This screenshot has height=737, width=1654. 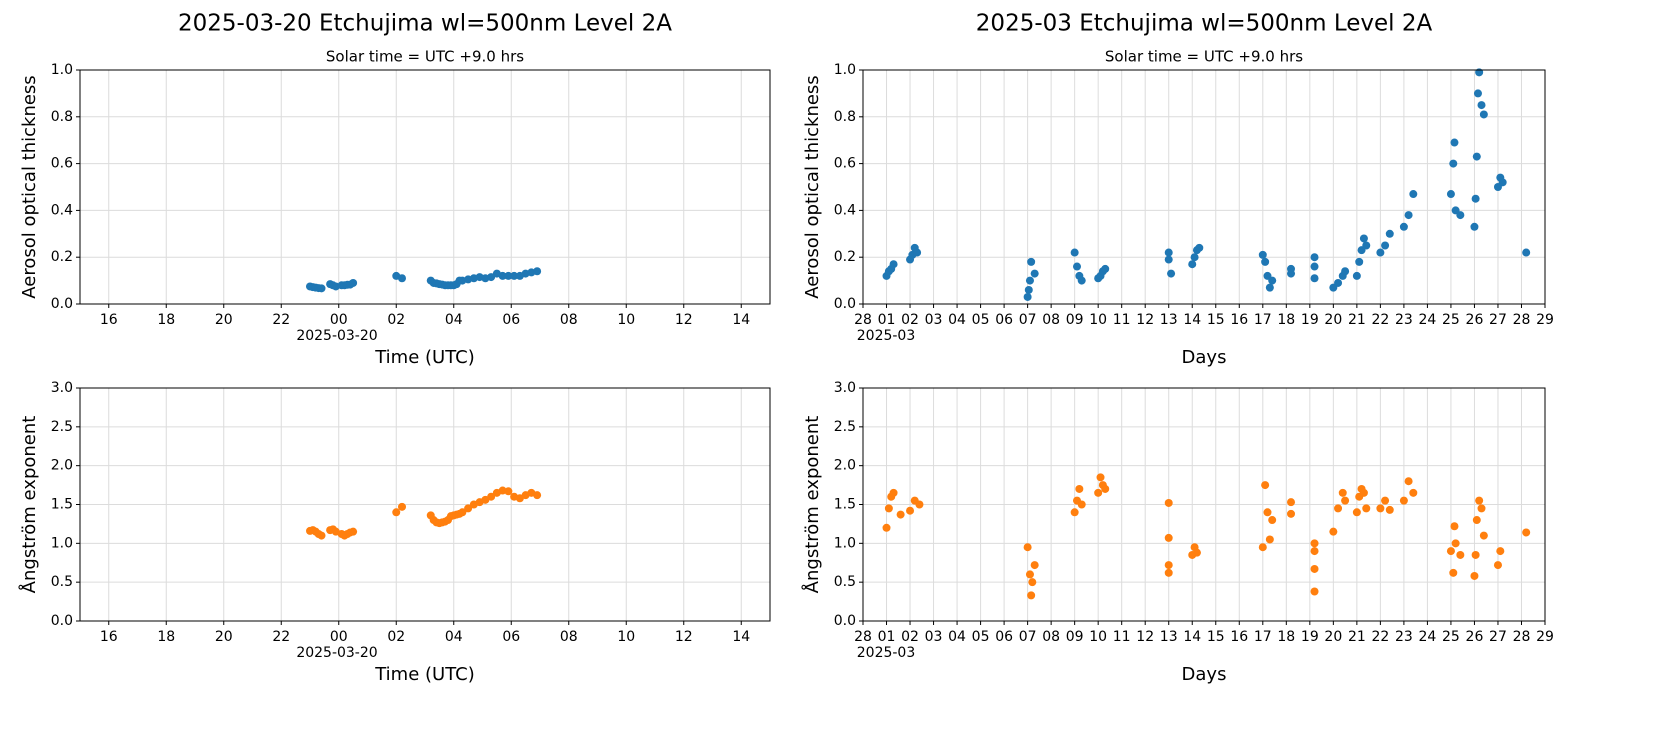 I want to click on x-tick-label: 16, so click(x=109, y=320).